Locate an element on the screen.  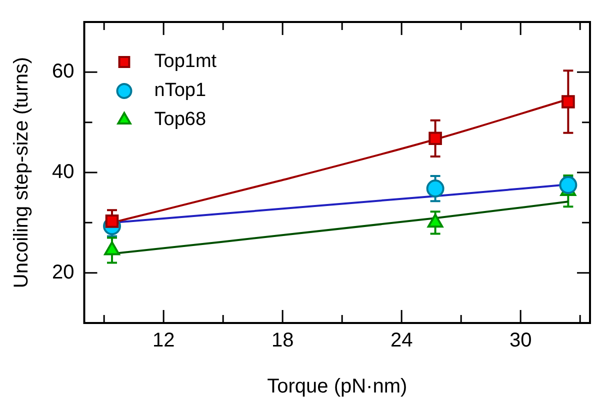
x-tick-label: 24 is located at coordinates (401, 341).